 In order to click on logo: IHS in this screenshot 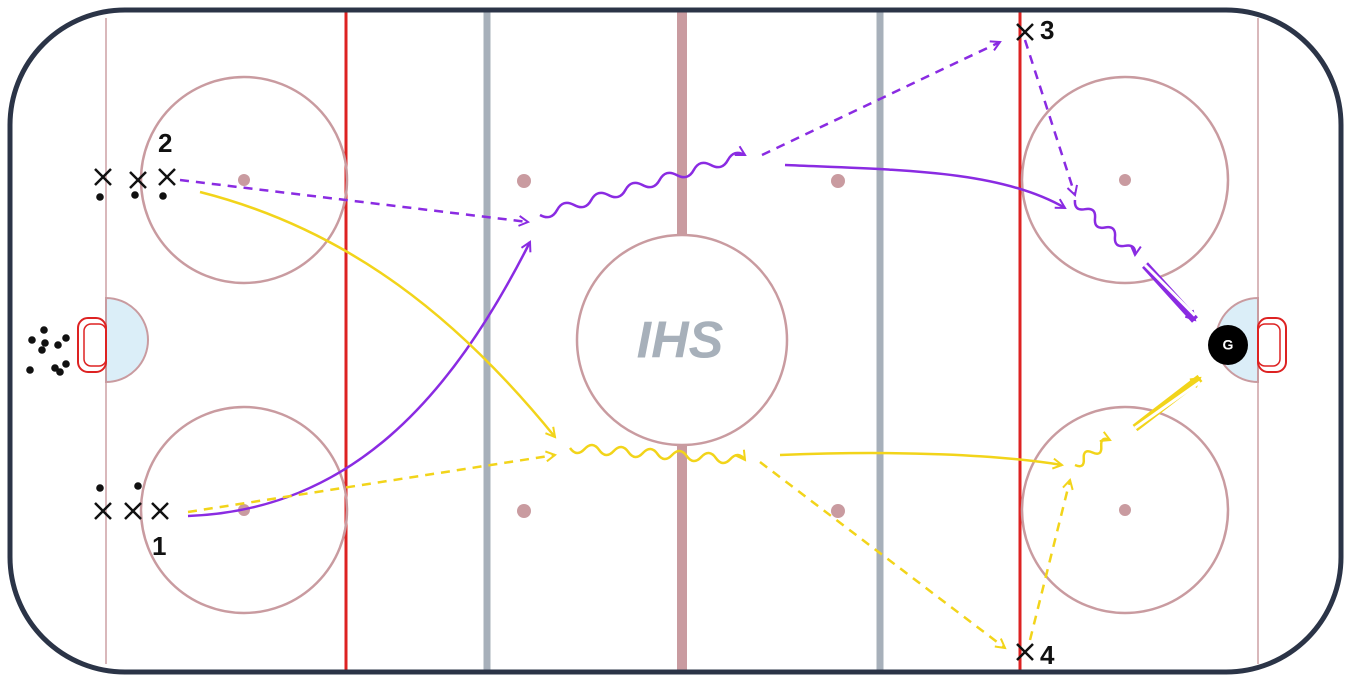, I will do `click(680, 341)`.